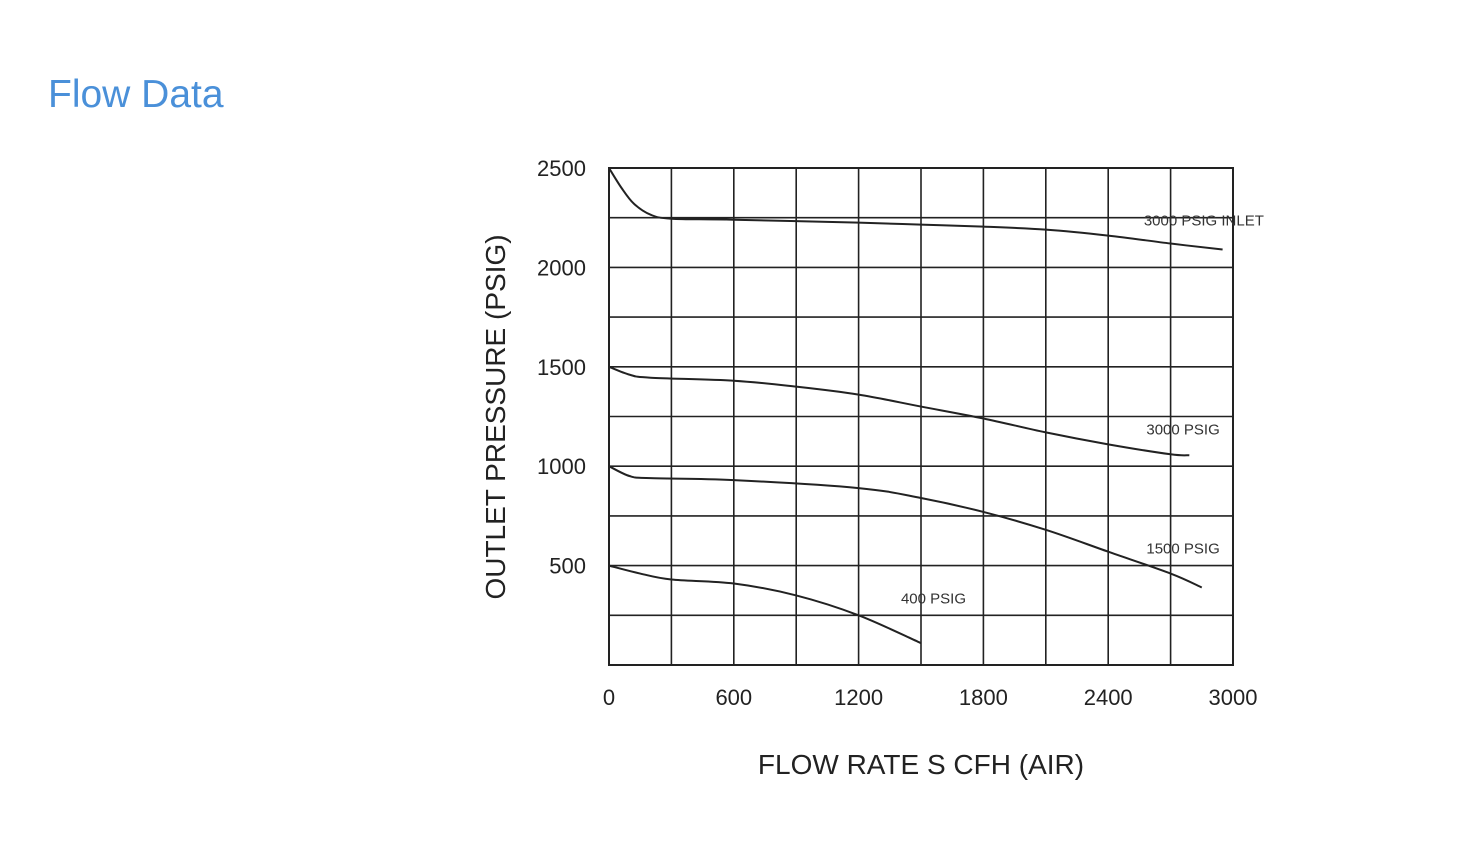 The width and height of the screenshot is (1474, 854). What do you see at coordinates (733, 697) in the screenshot?
I see `x-tick-label: 600` at bounding box center [733, 697].